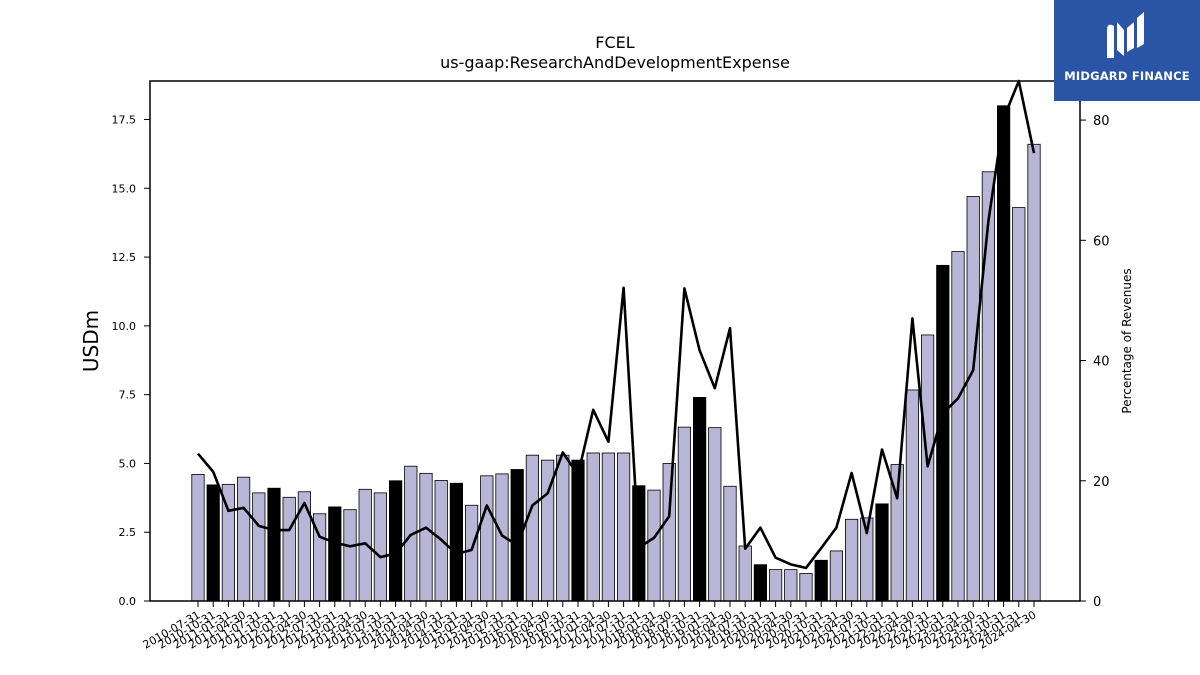 The width and height of the screenshot is (1200, 675). I want to click on y-tick-label: 17.5, so click(124, 120).